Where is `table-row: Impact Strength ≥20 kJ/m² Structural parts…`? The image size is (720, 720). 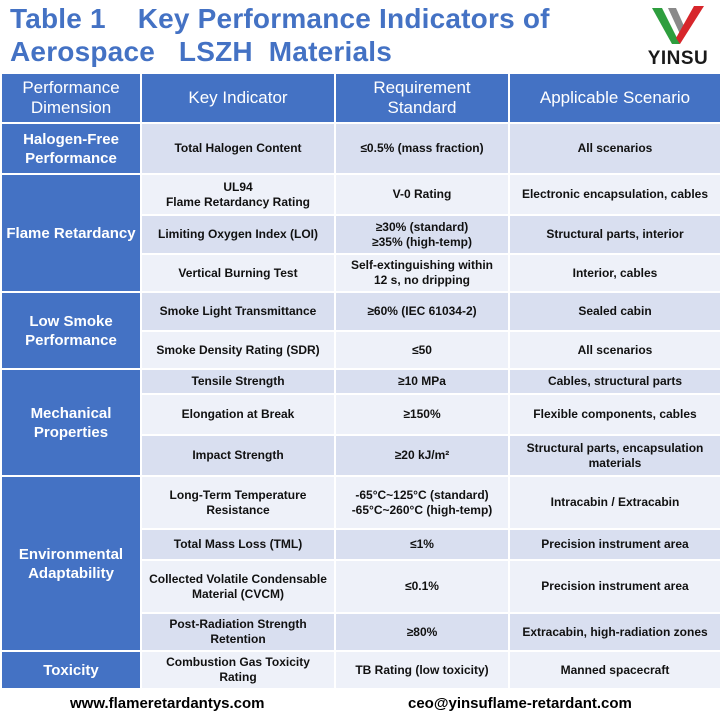 table-row: Impact Strength ≥20 kJ/m² Structural parts… is located at coordinates (360, 455).